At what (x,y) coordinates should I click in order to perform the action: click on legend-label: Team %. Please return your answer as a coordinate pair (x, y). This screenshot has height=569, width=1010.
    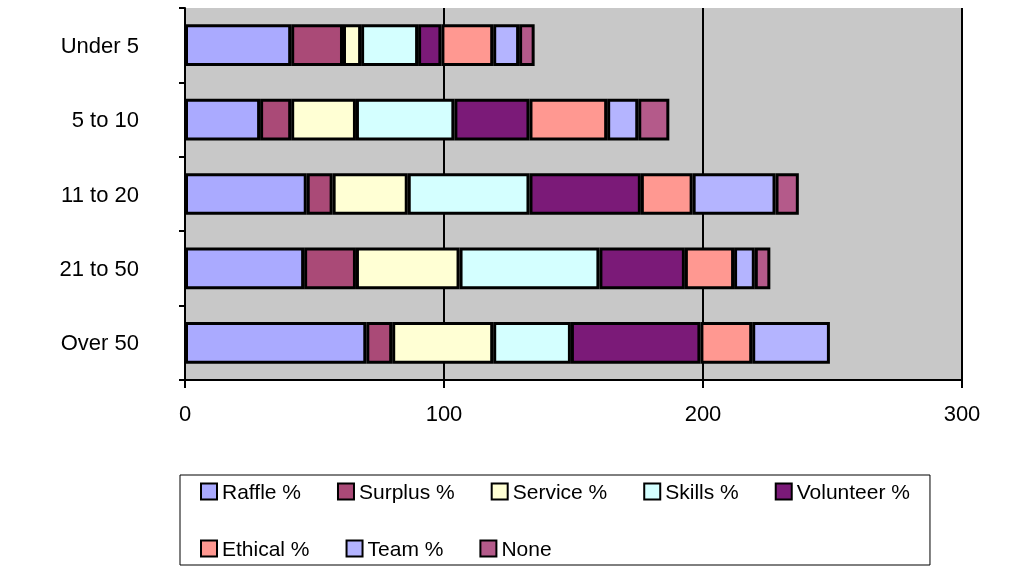
    Looking at the image, I should click on (405, 548).